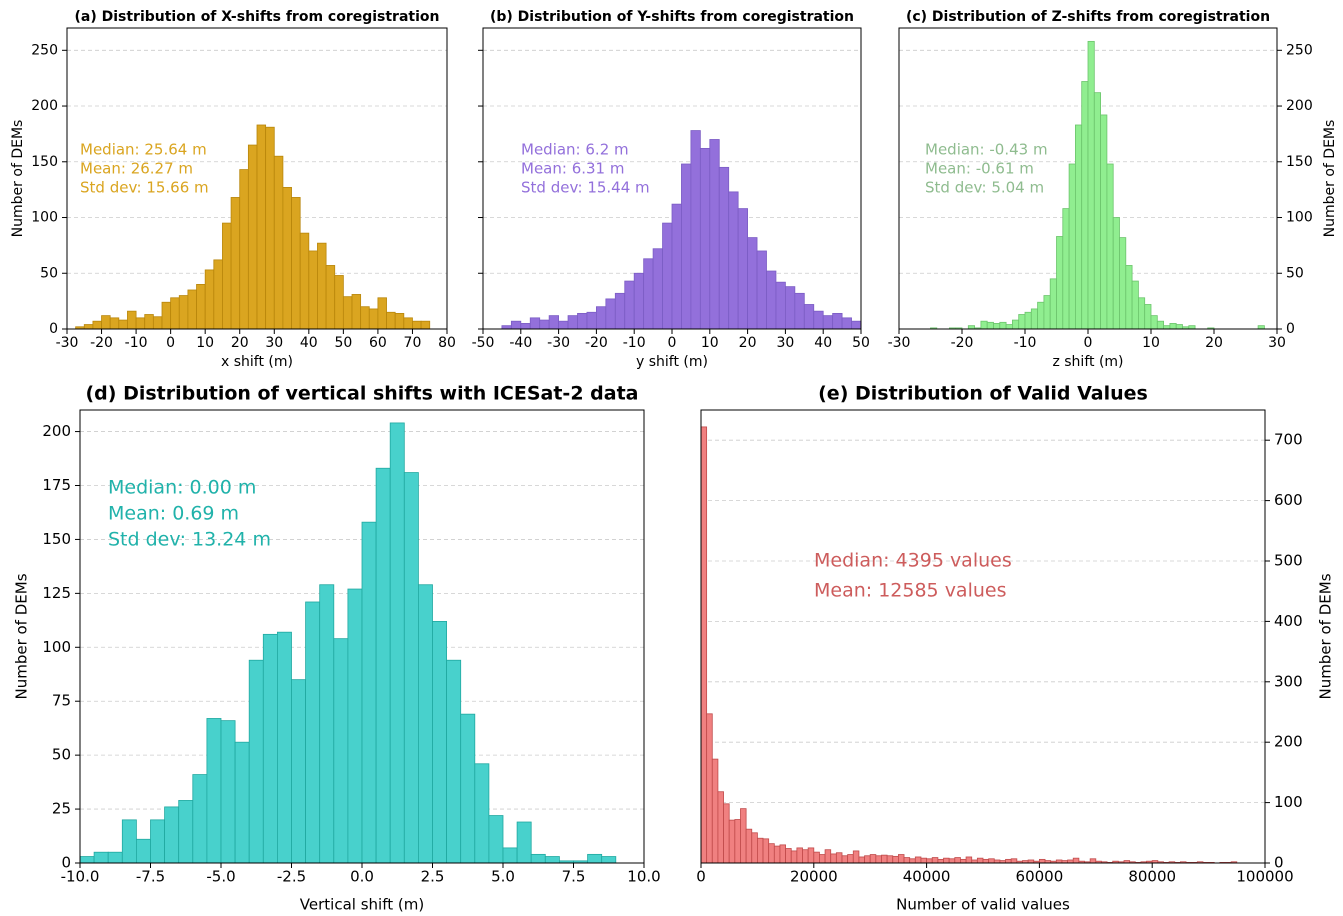 The height and width of the screenshot is (916, 1343). What do you see at coordinates (18, 179) in the screenshot?
I see `y-axis-label: Number of DEMs` at bounding box center [18, 179].